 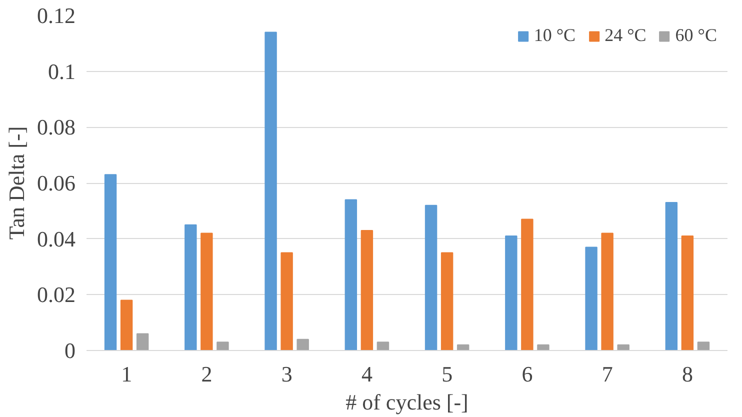 What do you see at coordinates (366, 374) in the screenshot?
I see `x-tick-label: 4` at bounding box center [366, 374].